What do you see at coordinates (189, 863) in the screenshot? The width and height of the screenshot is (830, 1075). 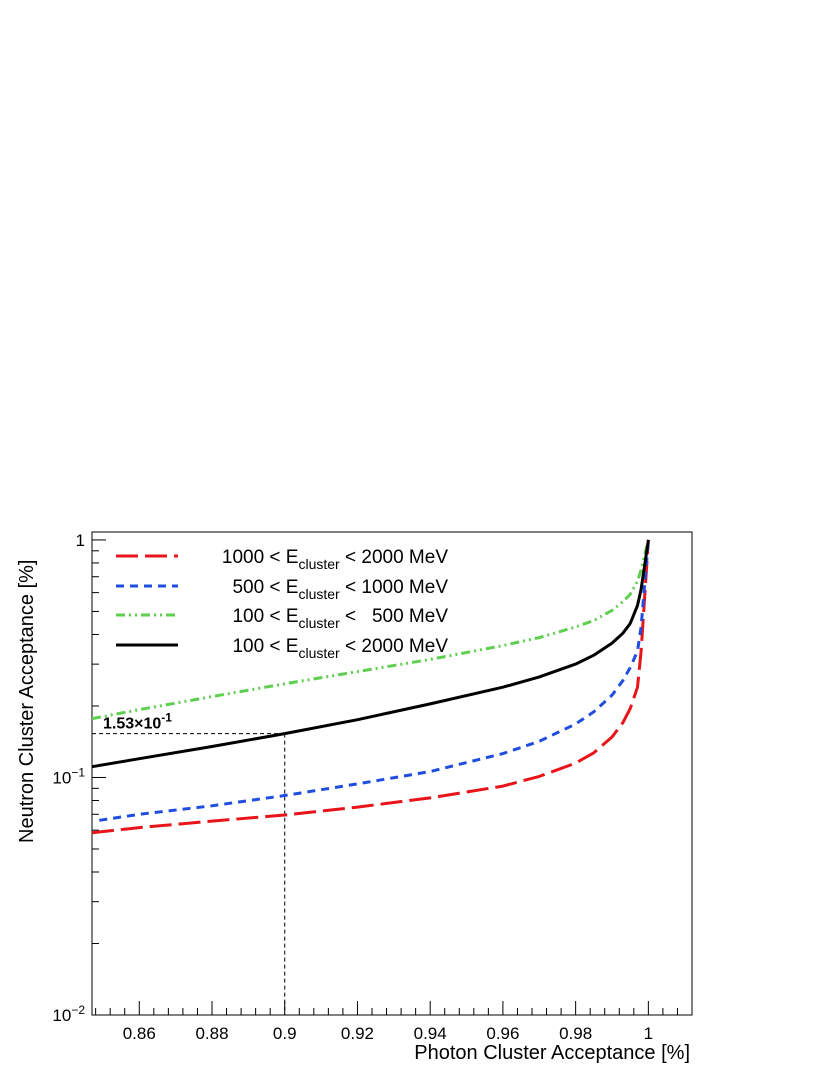 I see `annotation-group: 1.53×10-1` at bounding box center [189, 863].